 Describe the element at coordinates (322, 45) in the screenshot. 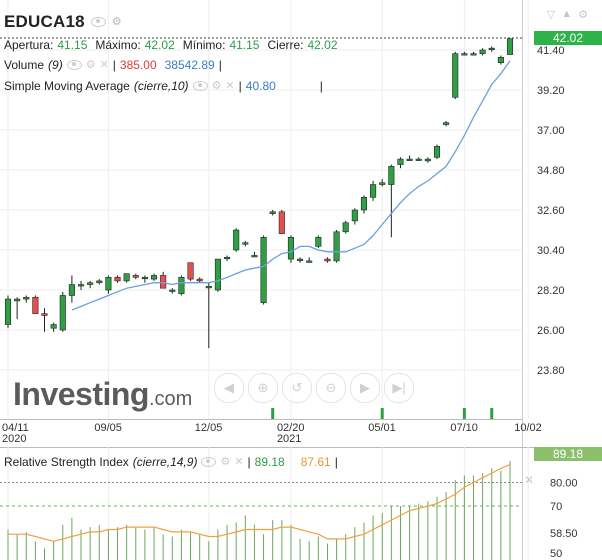

I see `close-value: 42.02` at that location.